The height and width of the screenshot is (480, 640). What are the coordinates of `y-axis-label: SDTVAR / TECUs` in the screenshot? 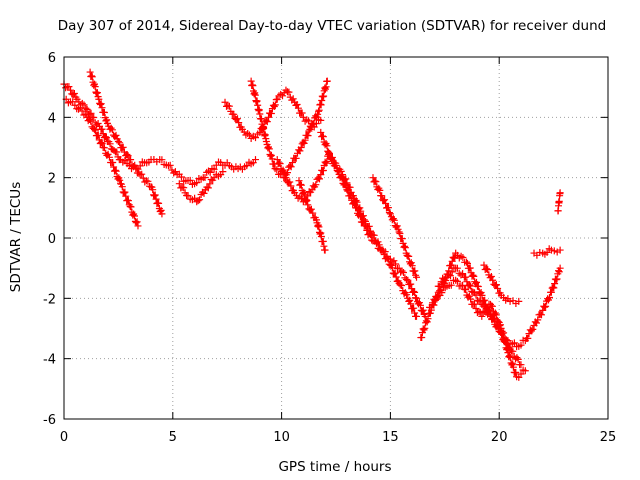 It's located at (16, 237).